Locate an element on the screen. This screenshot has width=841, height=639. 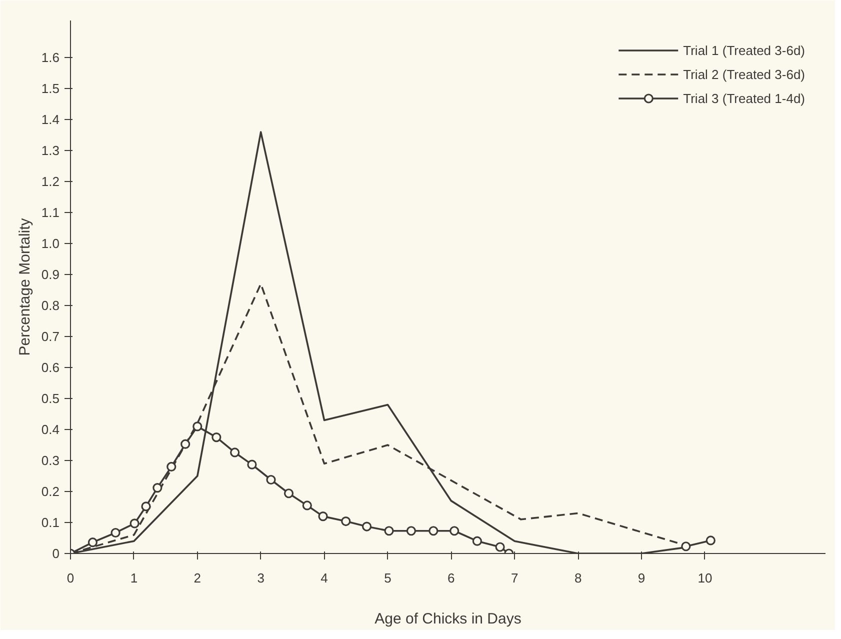
x-tick-label: 10 is located at coordinates (705, 578).